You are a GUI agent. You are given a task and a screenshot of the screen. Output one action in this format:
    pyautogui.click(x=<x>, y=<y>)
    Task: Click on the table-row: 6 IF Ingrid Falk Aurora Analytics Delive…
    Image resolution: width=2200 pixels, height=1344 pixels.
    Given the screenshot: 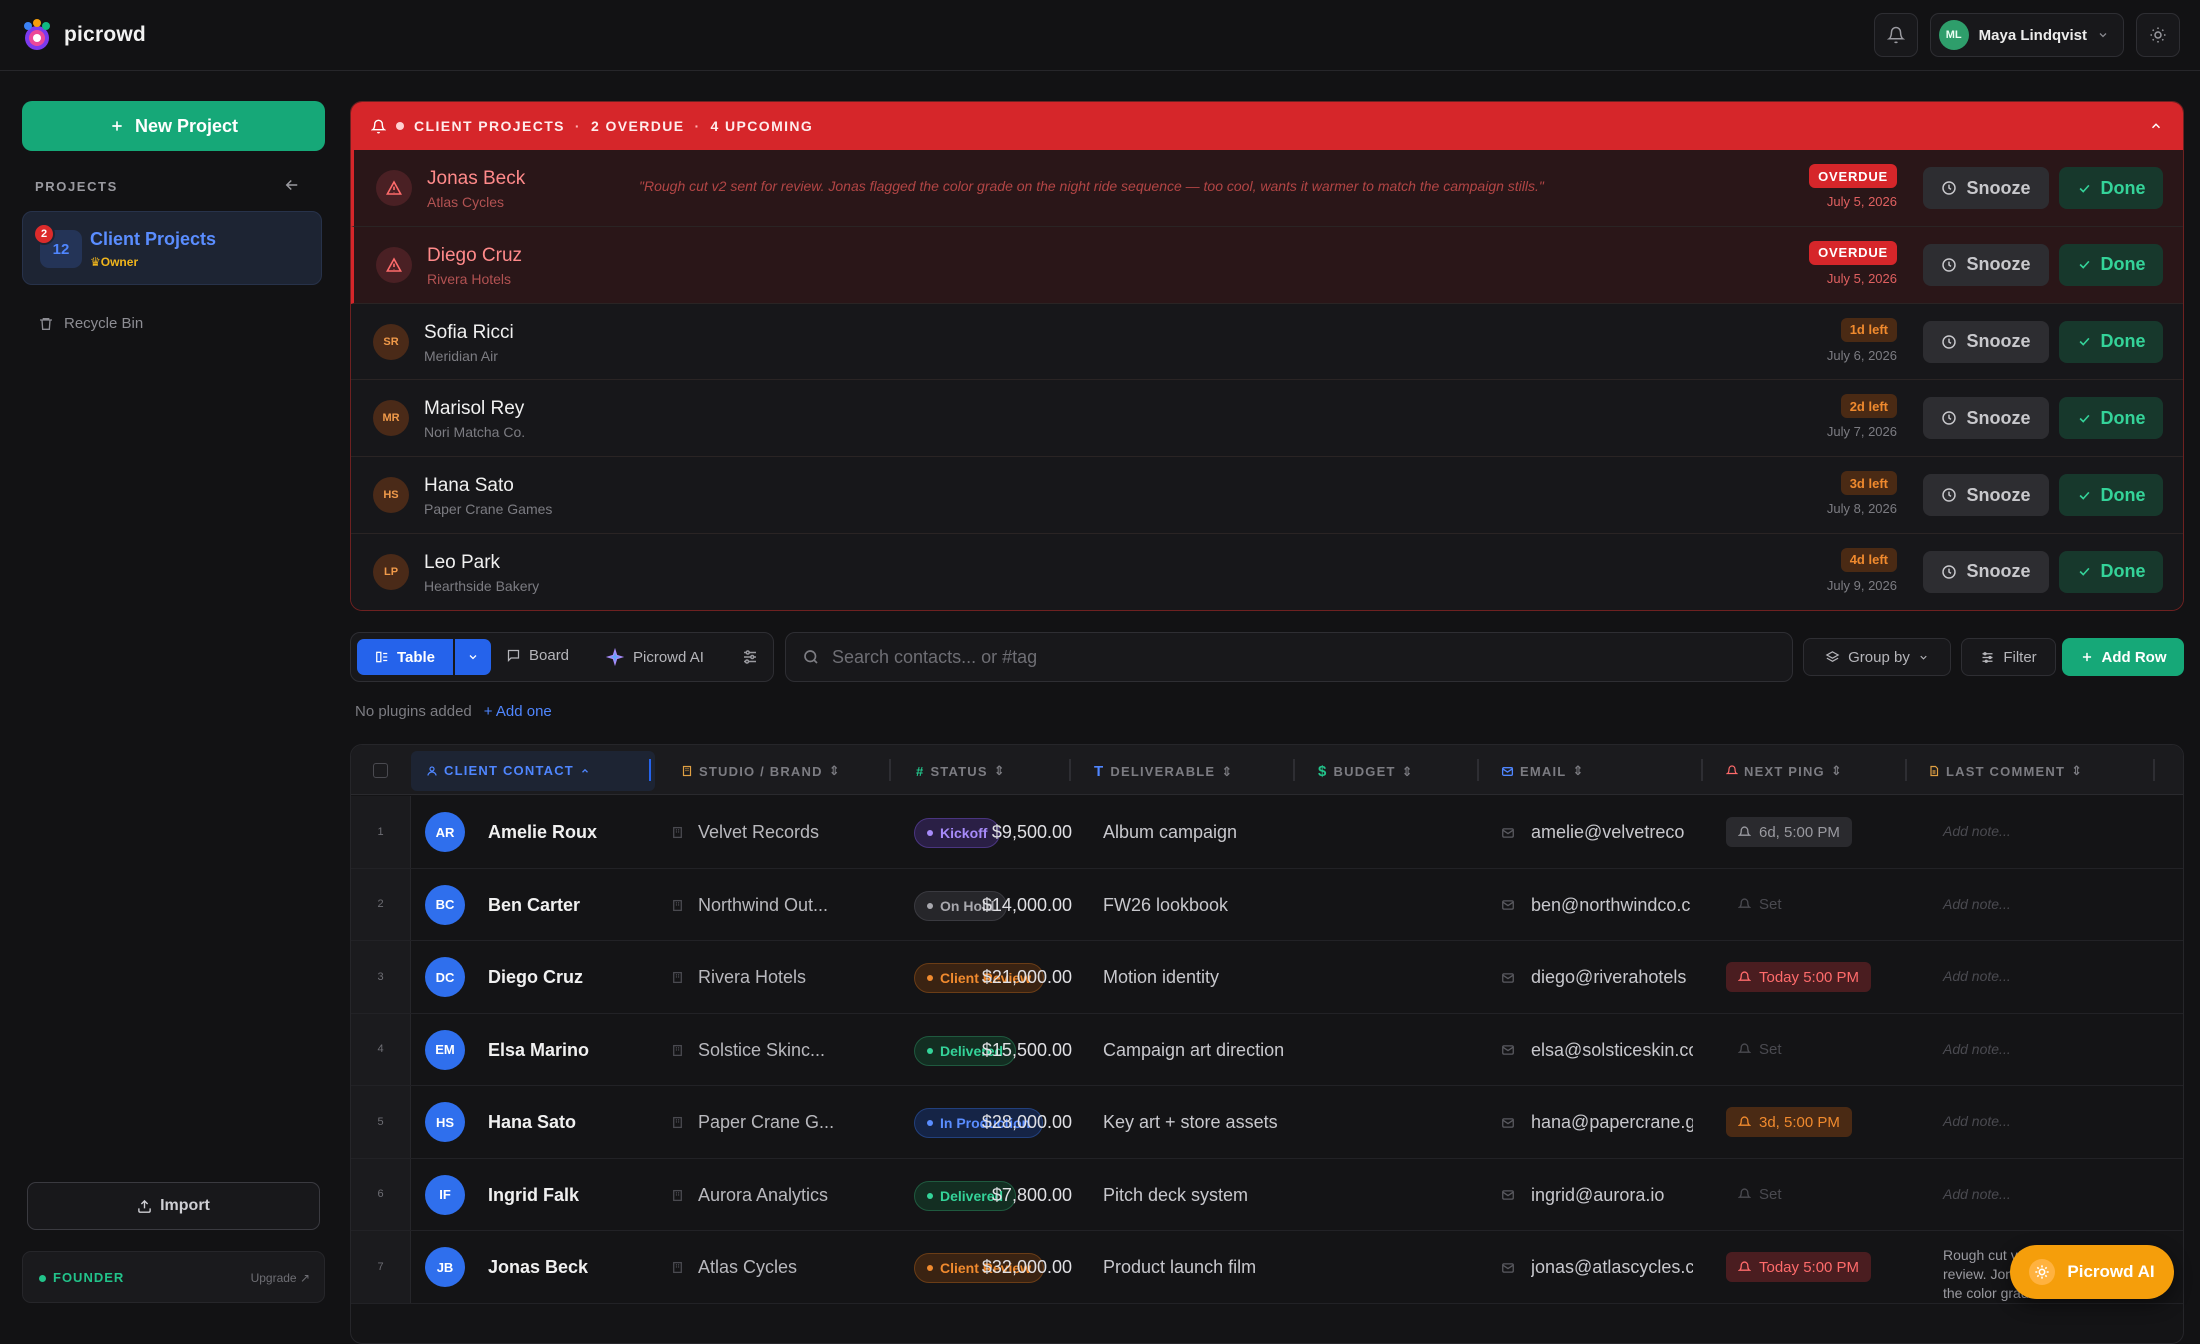 What is the action you would take?
    pyautogui.click(x=1267, y=1194)
    